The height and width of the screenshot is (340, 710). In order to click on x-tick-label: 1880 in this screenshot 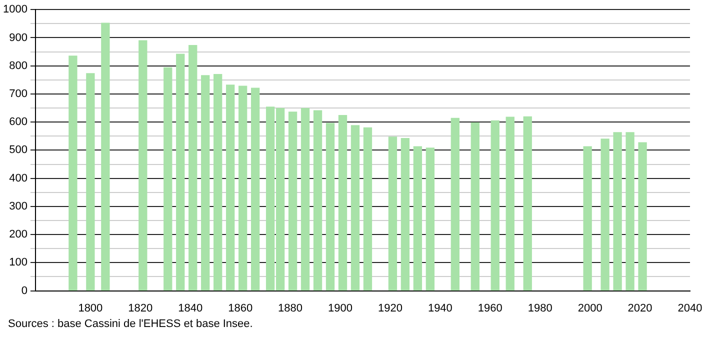, I will do `click(290, 308)`.